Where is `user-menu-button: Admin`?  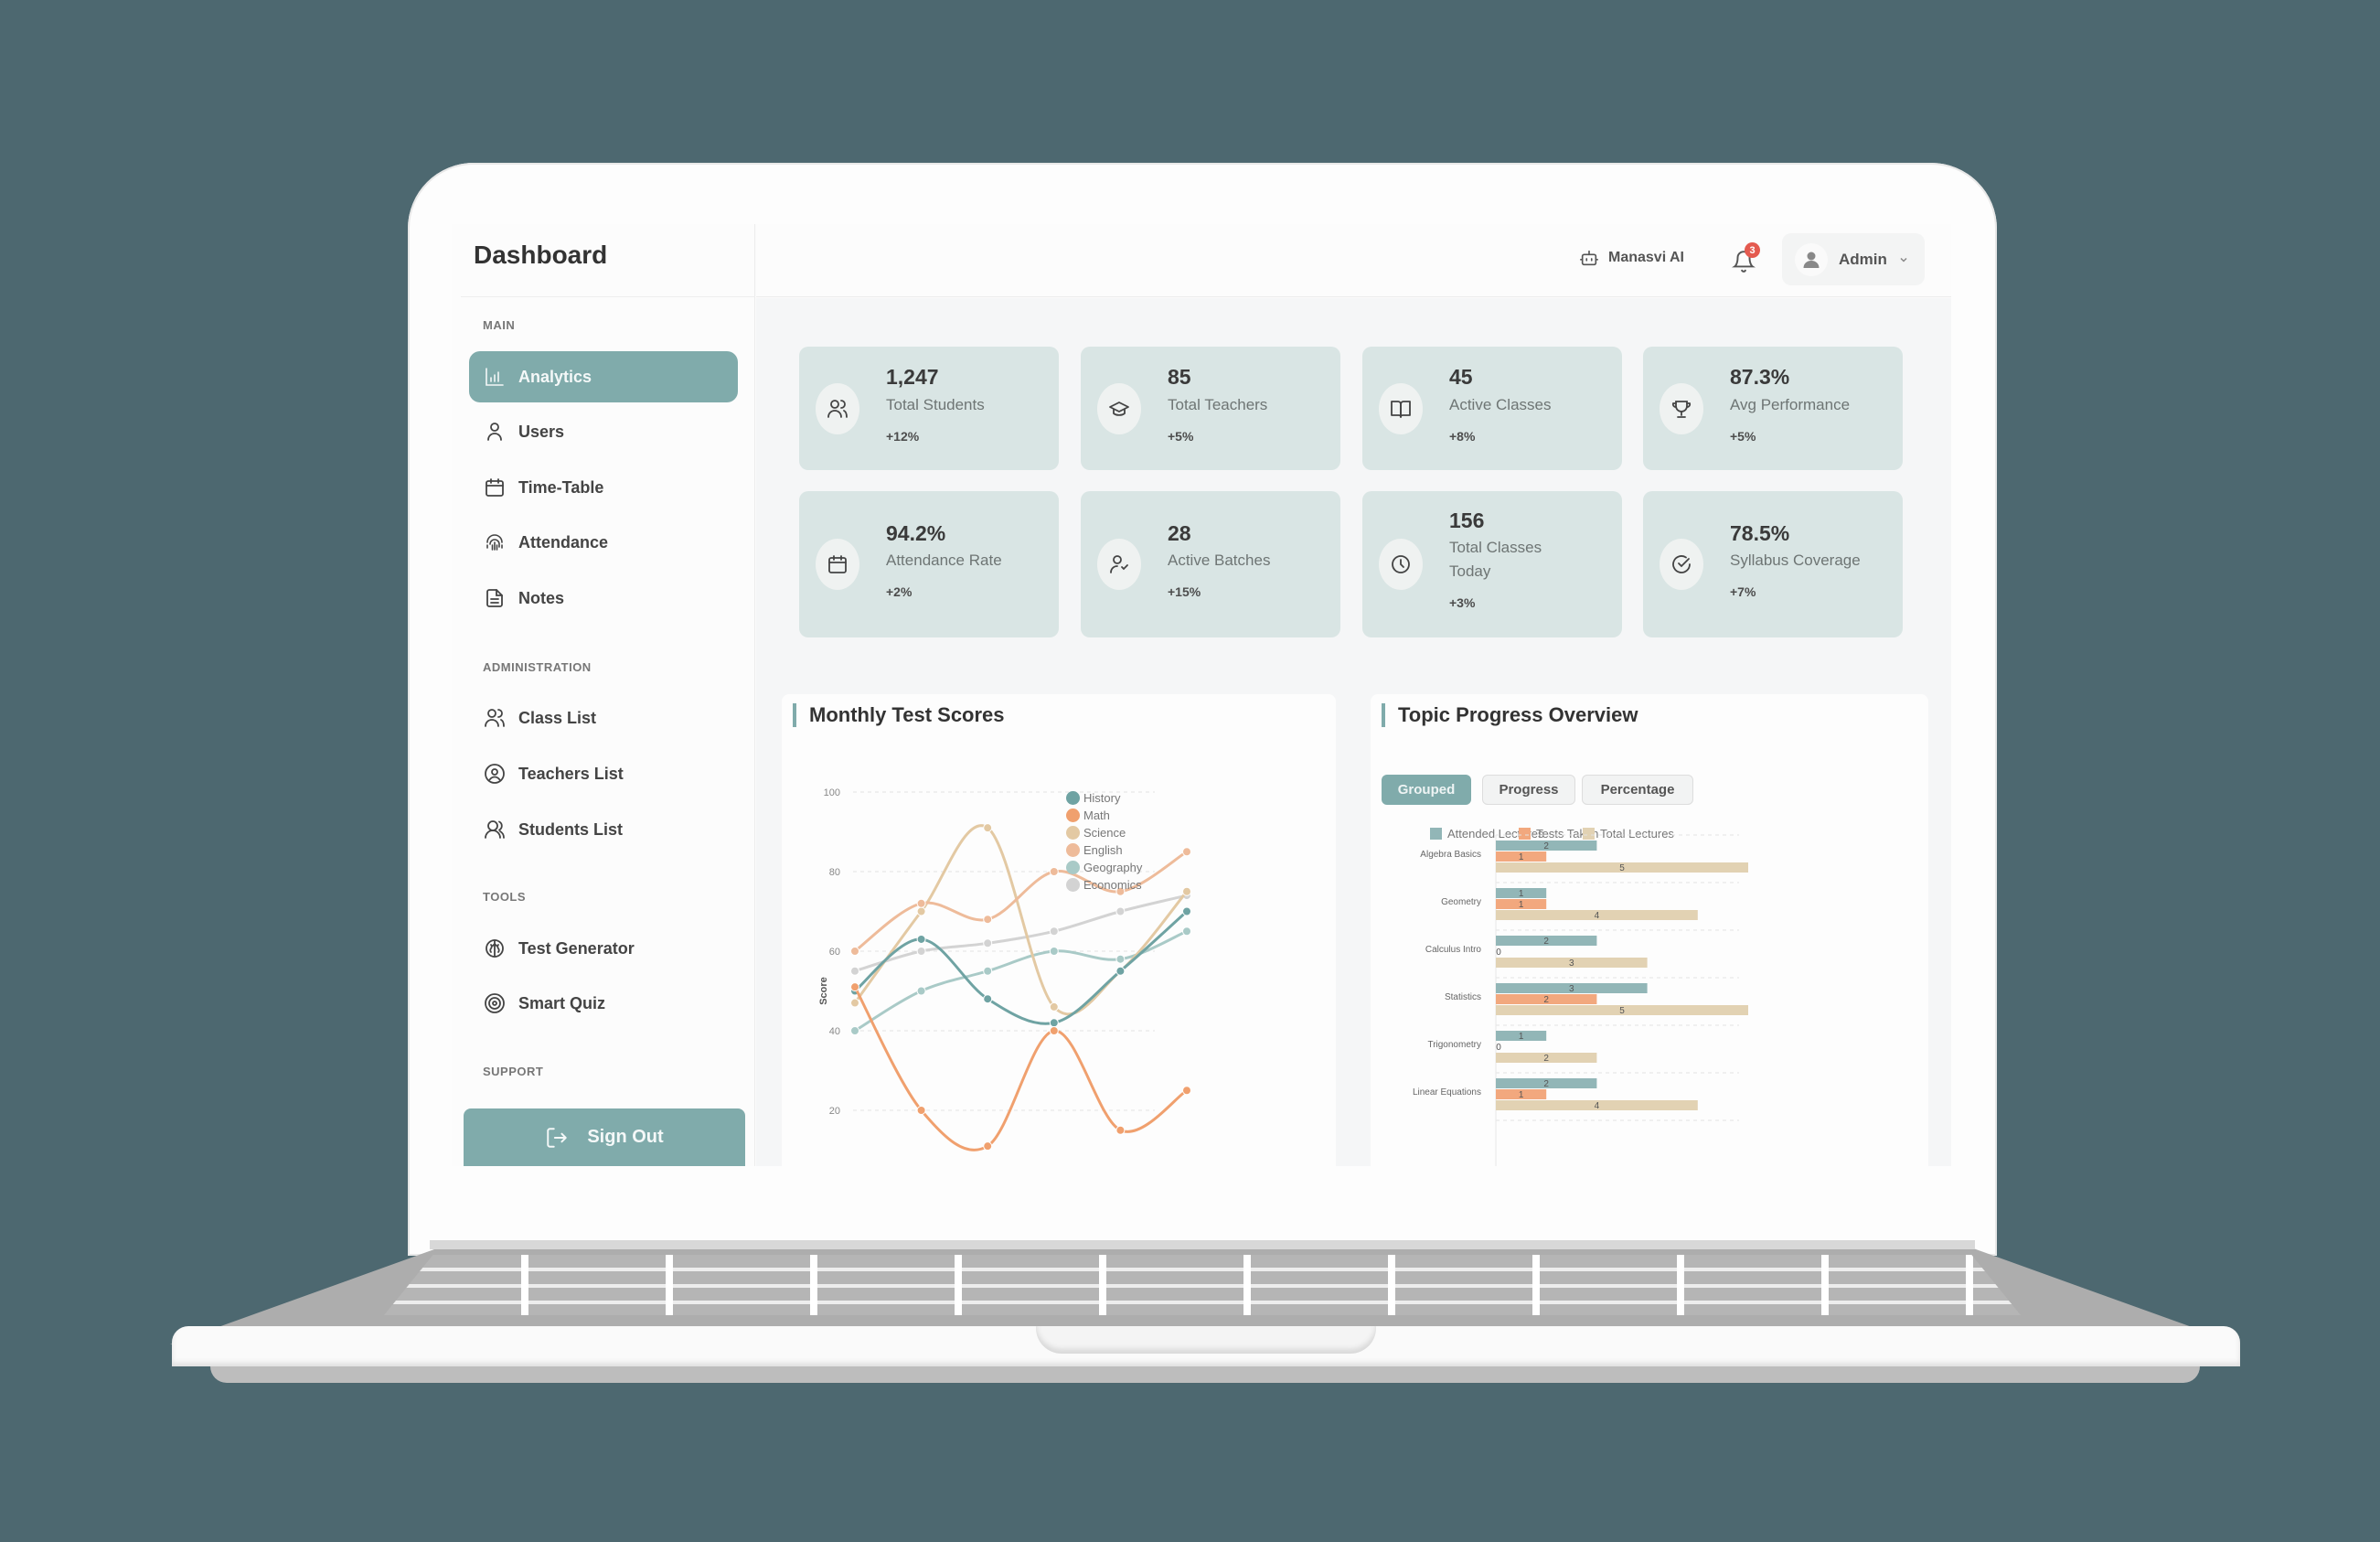
user-menu-button: Admin is located at coordinates (1853, 259).